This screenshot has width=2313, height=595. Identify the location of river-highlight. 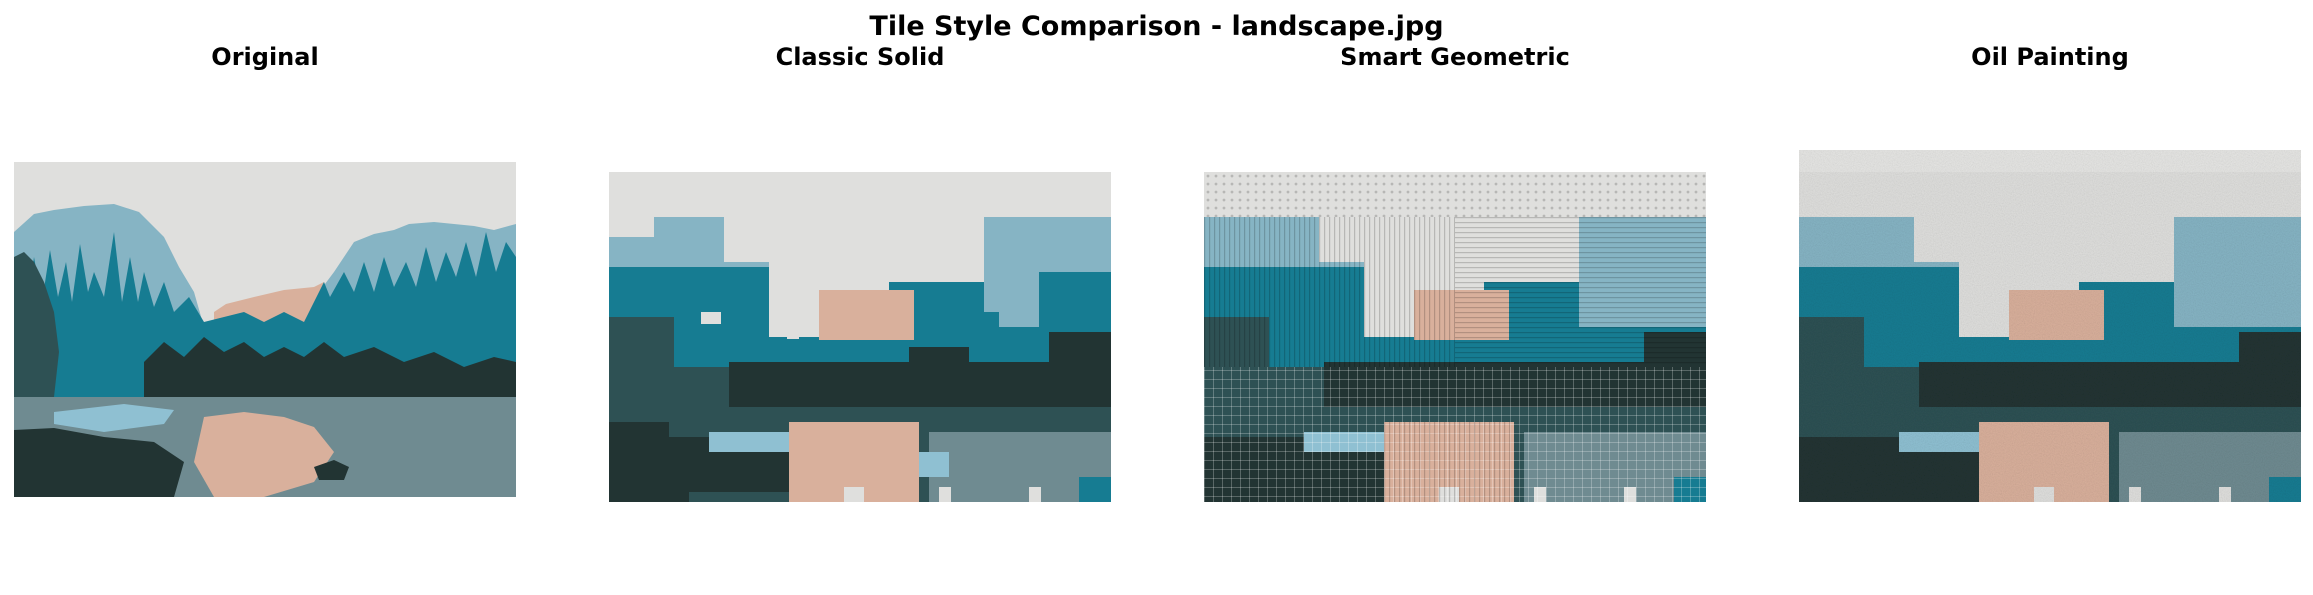
(114, 418).